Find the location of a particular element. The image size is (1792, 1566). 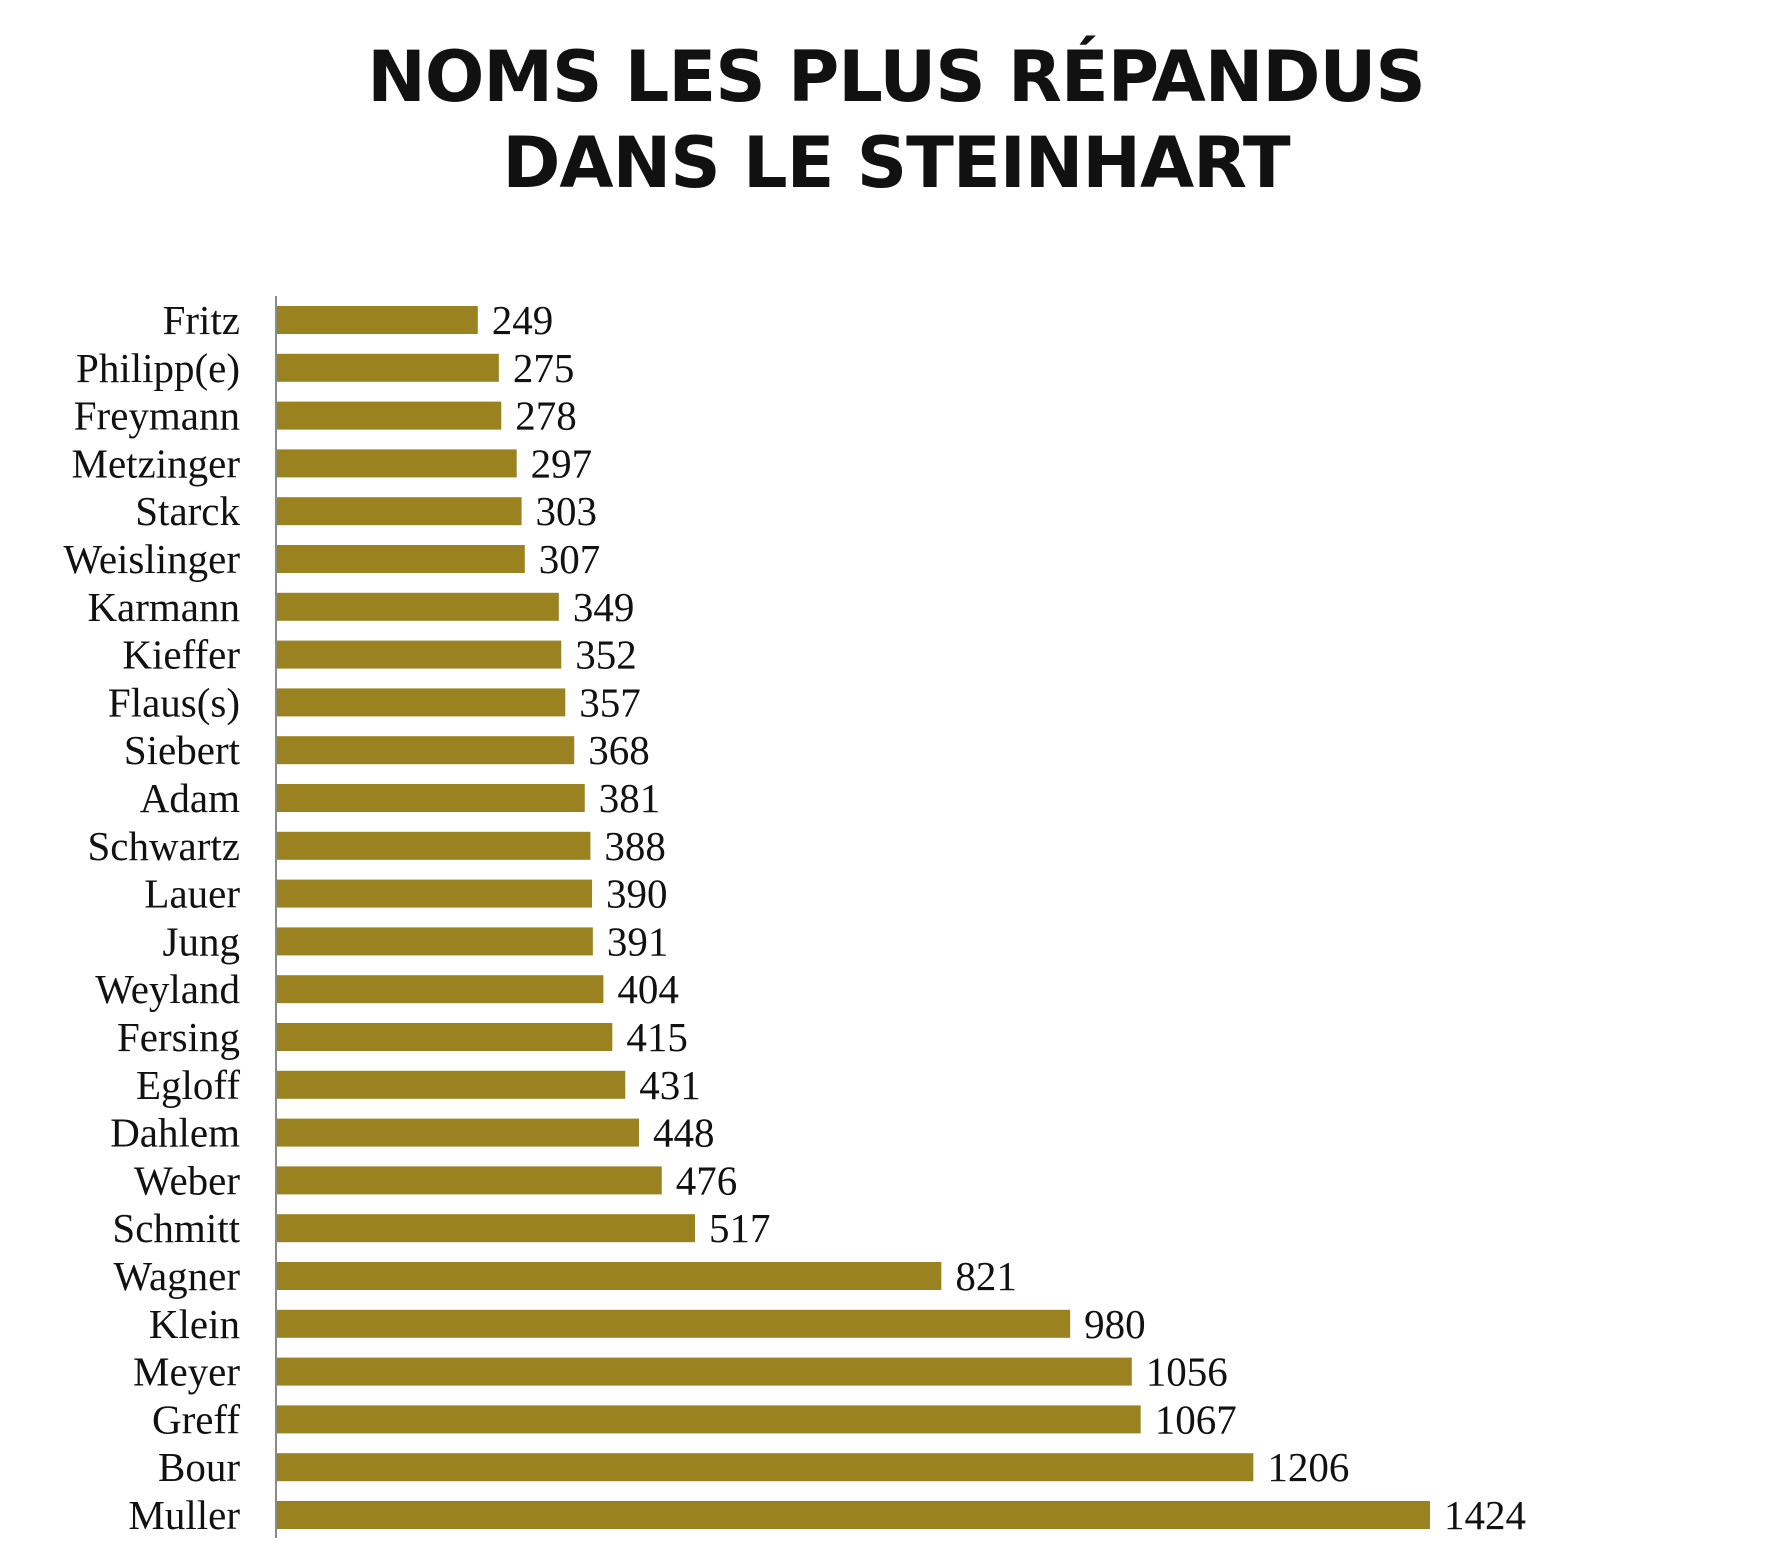

chart-title-line-2: DANS LE STEINHART is located at coordinates (896, 163).